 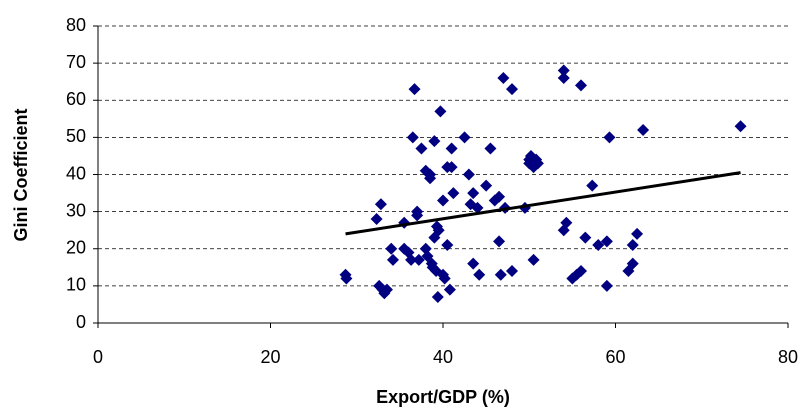 I want to click on y-tick-label: 80, so click(x=76, y=25).